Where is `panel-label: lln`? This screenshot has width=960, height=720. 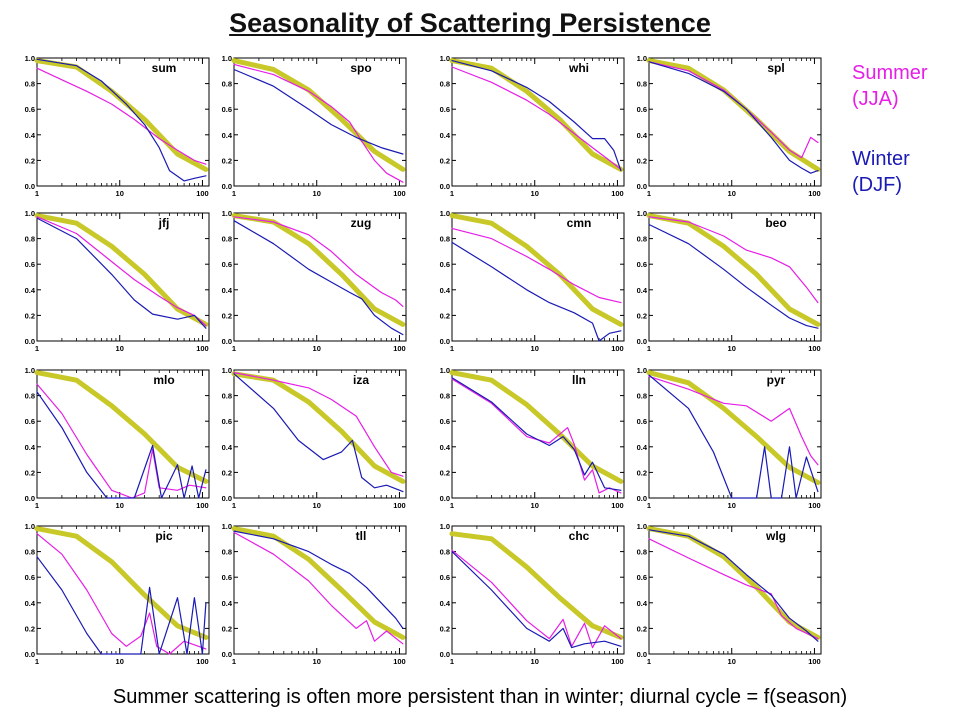
panel-label: lln is located at coordinates (579, 380).